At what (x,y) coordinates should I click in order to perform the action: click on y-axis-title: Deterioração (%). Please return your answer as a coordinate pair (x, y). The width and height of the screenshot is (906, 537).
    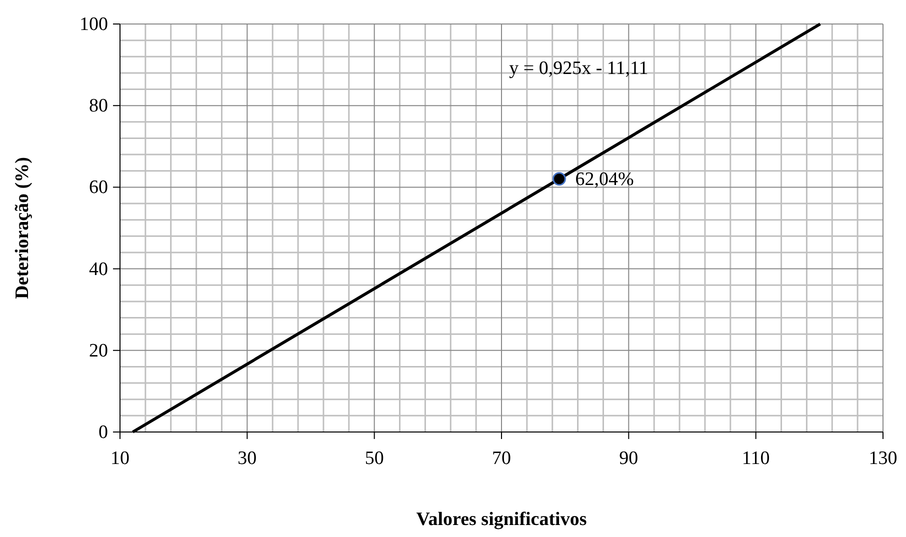
    Looking at the image, I should click on (22, 228).